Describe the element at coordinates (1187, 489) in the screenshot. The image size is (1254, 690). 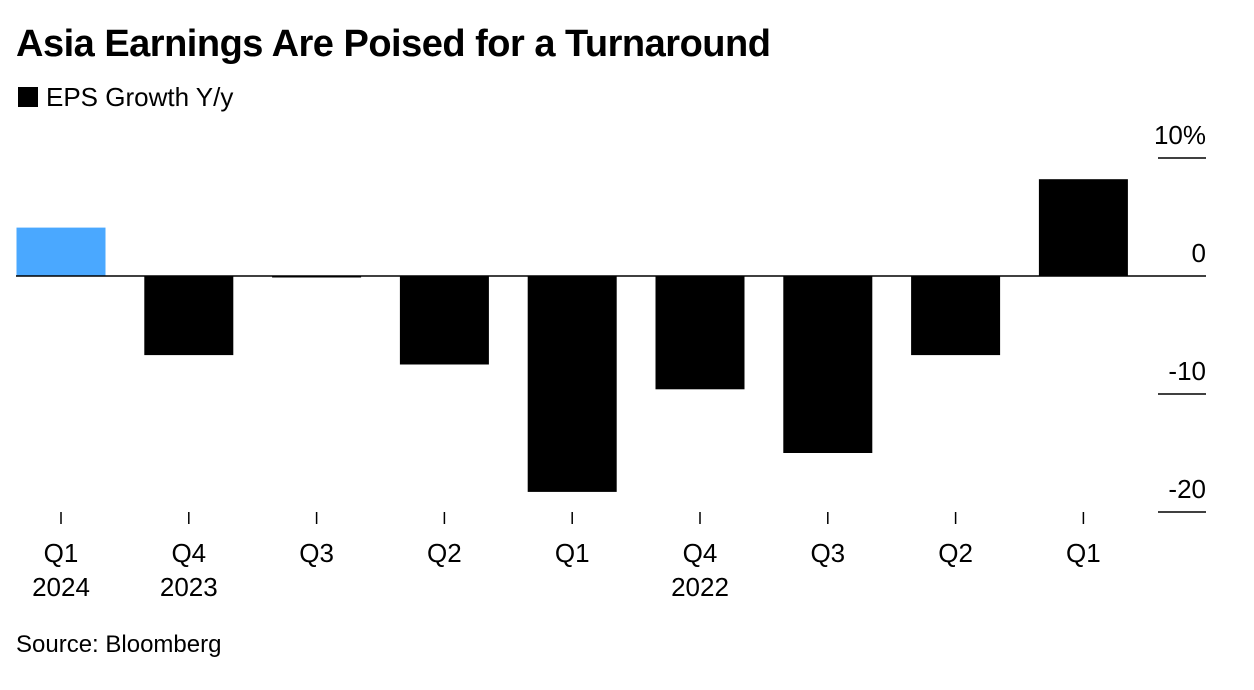
I see `y-tick-label-3: -20` at that location.